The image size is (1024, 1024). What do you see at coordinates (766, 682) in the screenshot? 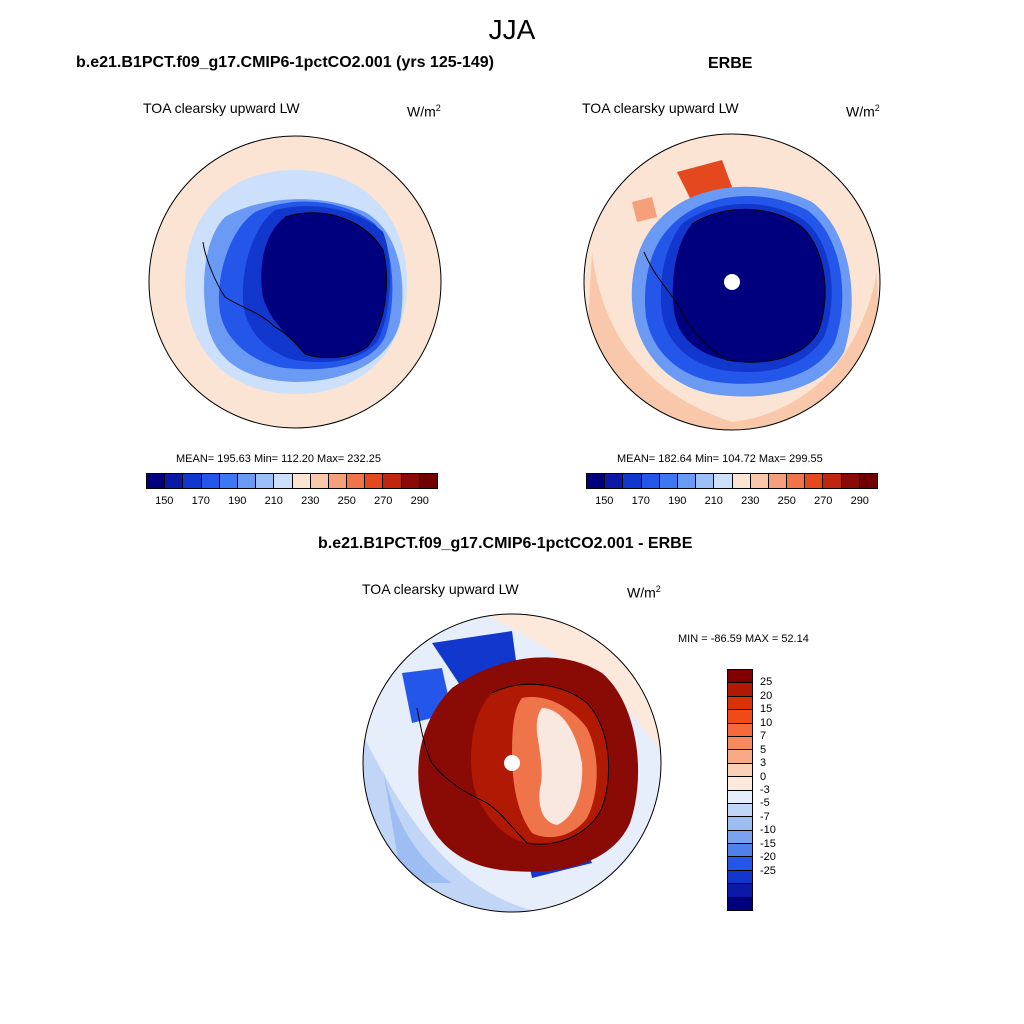
I see `diff-colorbar-tick-label: 25` at bounding box center [766, 682].